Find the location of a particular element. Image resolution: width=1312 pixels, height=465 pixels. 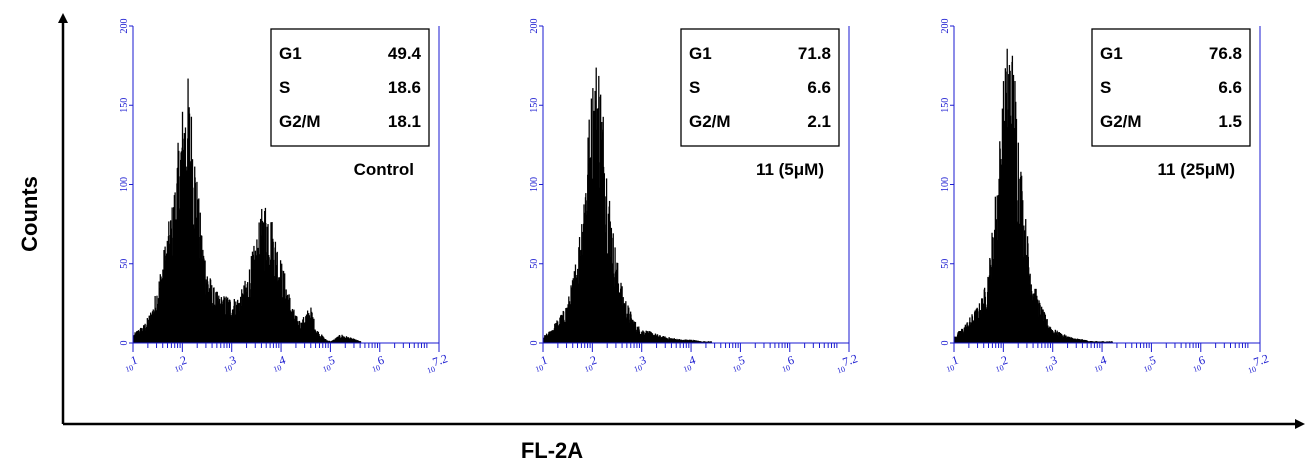

condition-label: Control is located at coordinates (384, 169).